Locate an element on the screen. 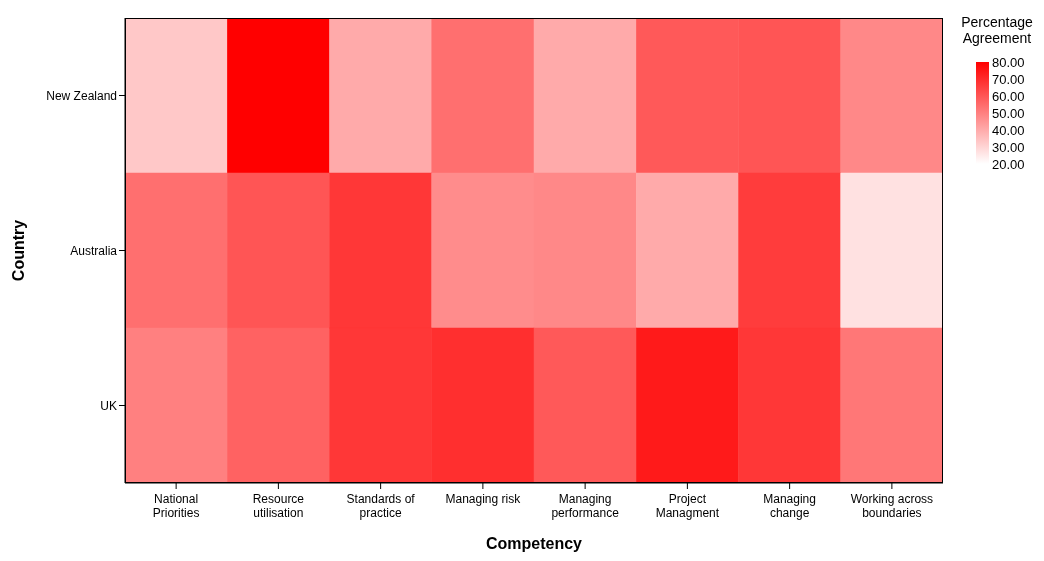 The image size is (1044, 561). y-axis-title: Country is located at coordinates (18, 250).